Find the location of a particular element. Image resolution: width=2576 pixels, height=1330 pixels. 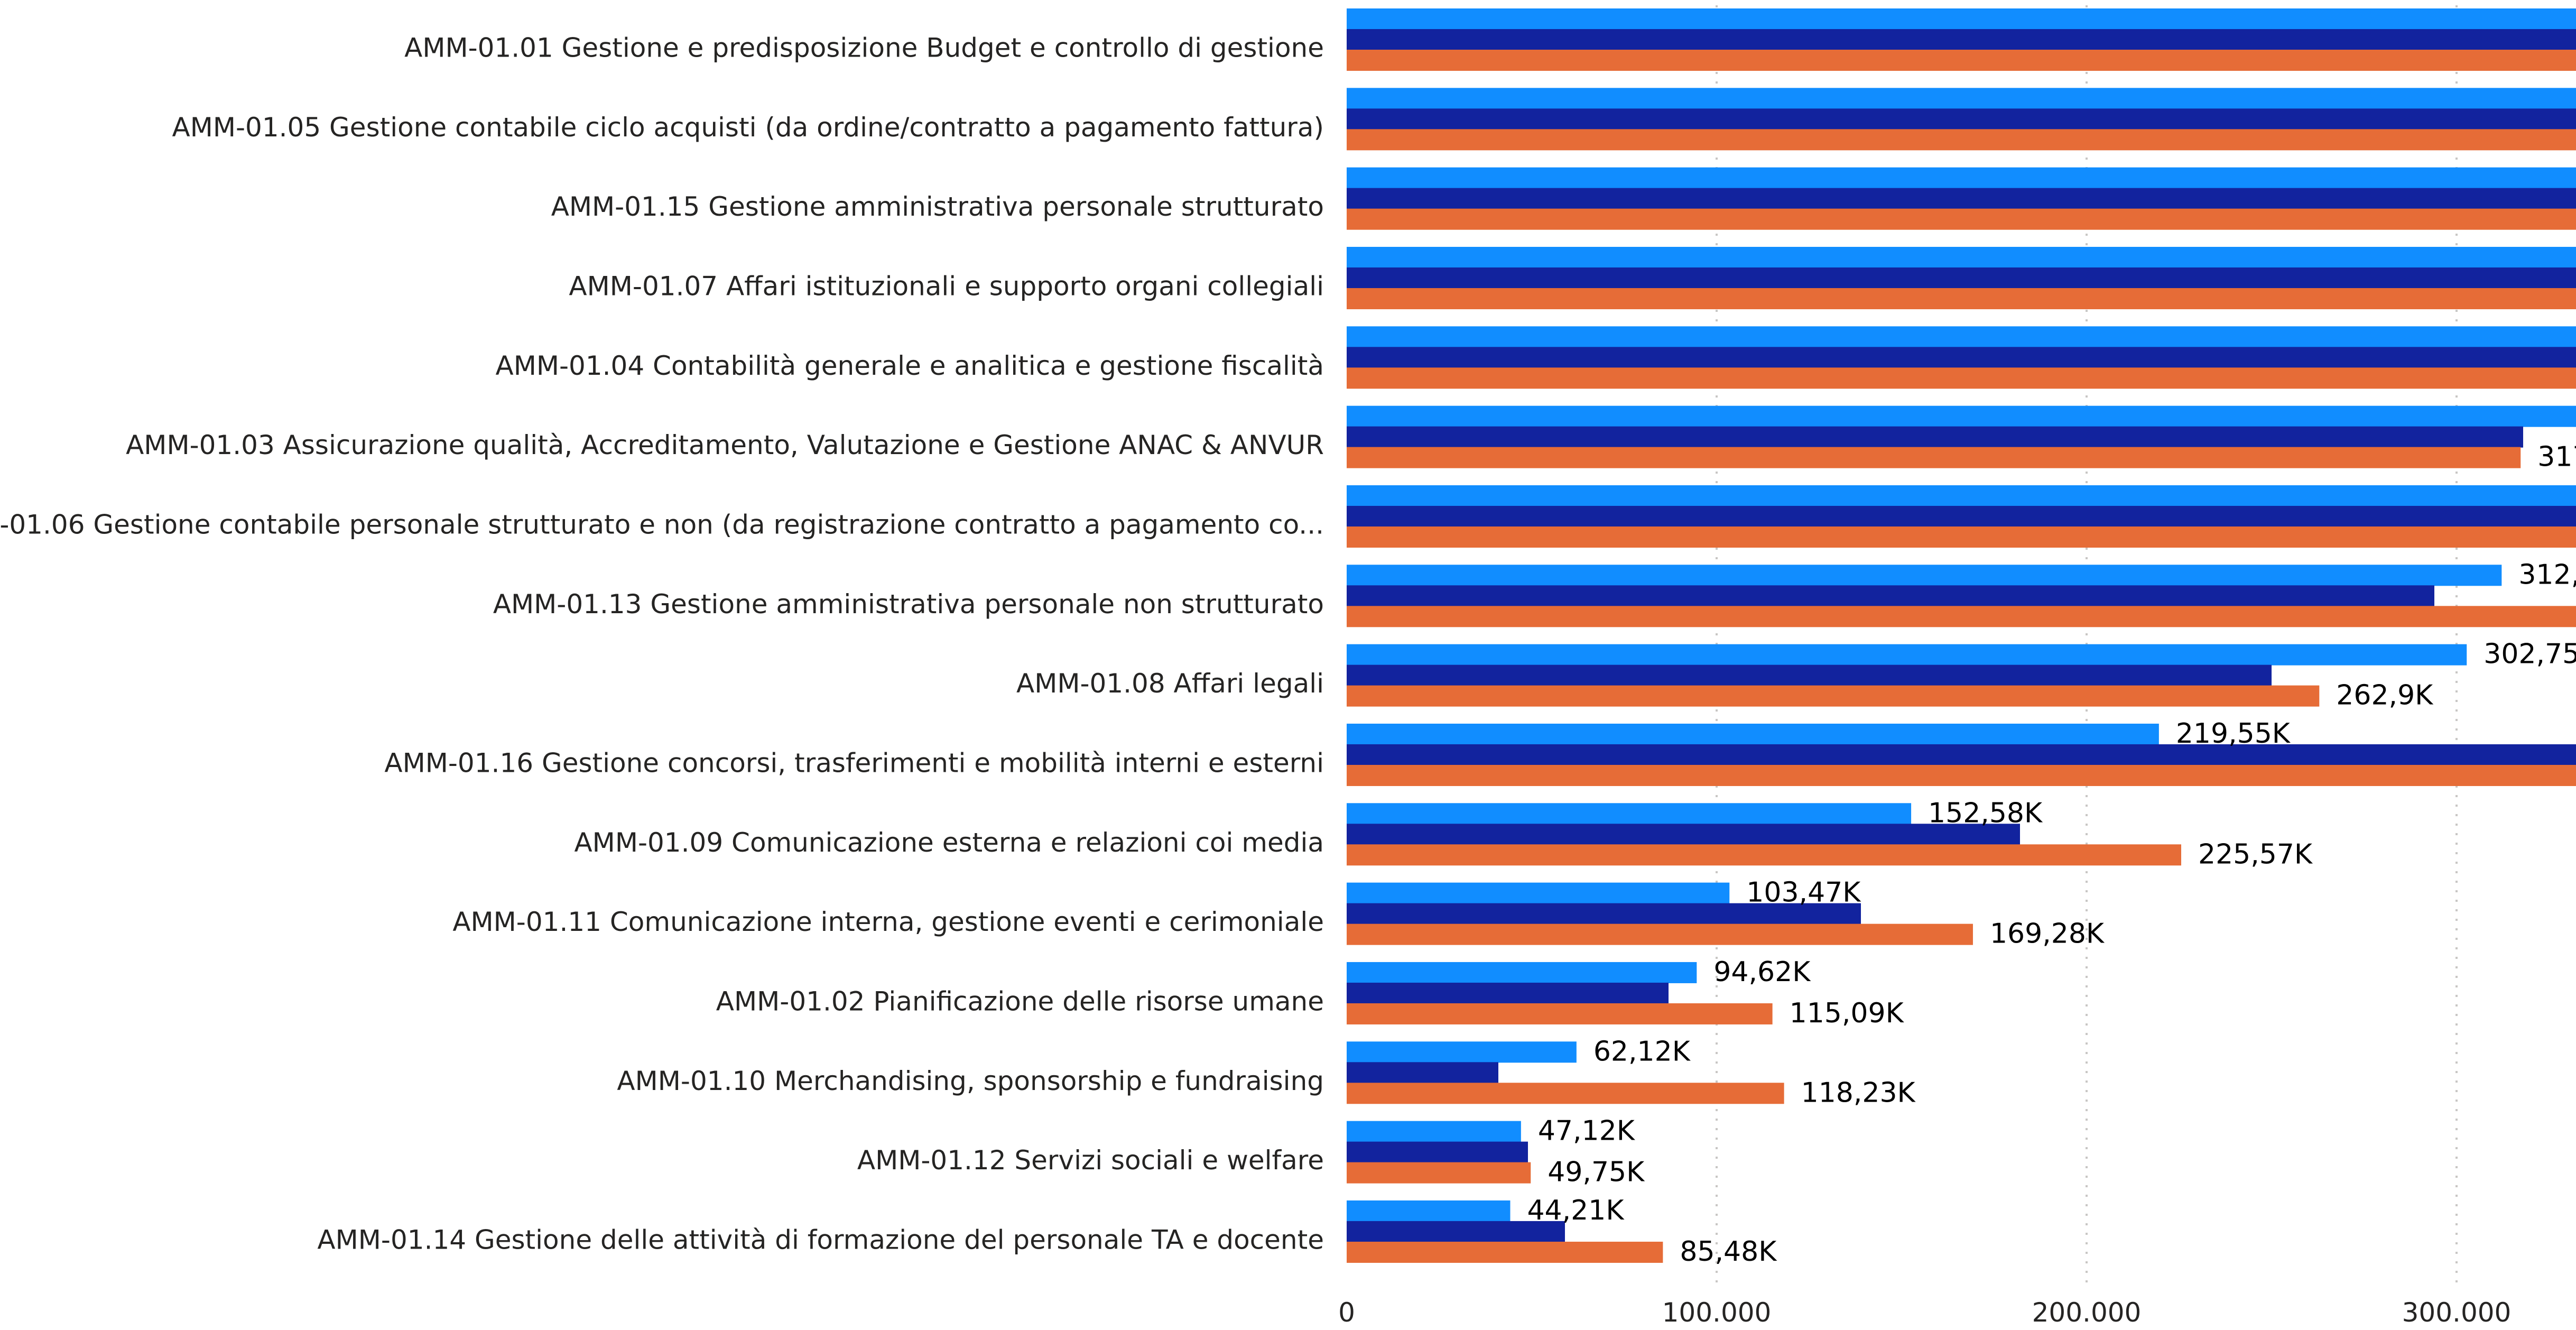

data-label: 103,47K is located at coordinates (1803, 893).